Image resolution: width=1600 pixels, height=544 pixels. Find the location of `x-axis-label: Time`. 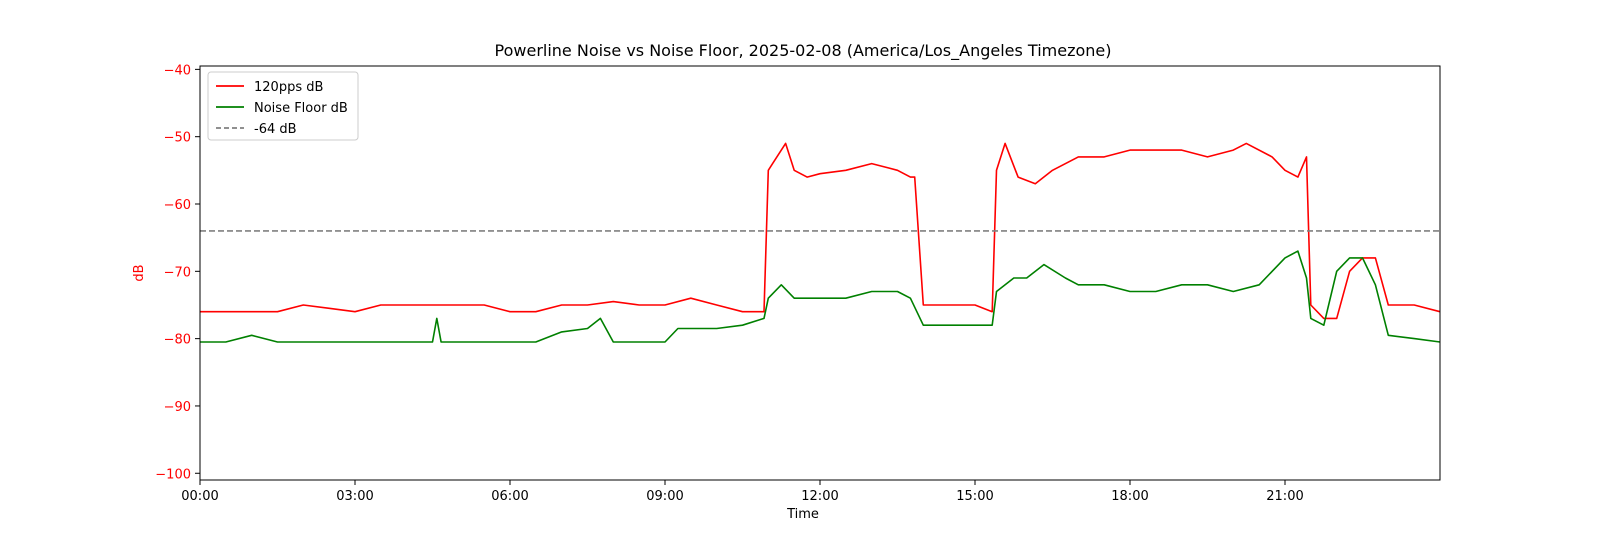

x-axis-label: Time is located at coordinates (802, 514).